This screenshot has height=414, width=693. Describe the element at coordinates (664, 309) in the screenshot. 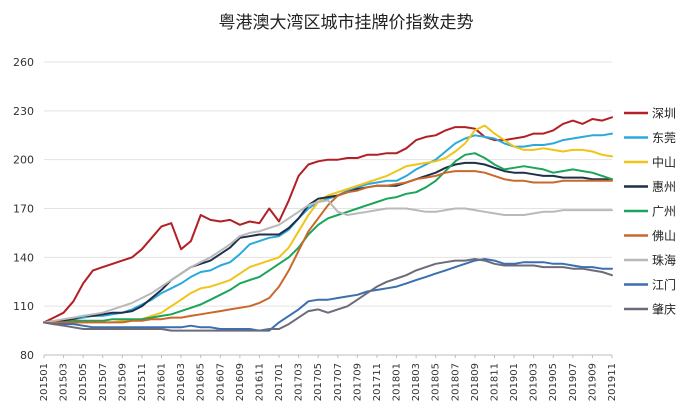

I see `legend-label: 肇庆` at that location.